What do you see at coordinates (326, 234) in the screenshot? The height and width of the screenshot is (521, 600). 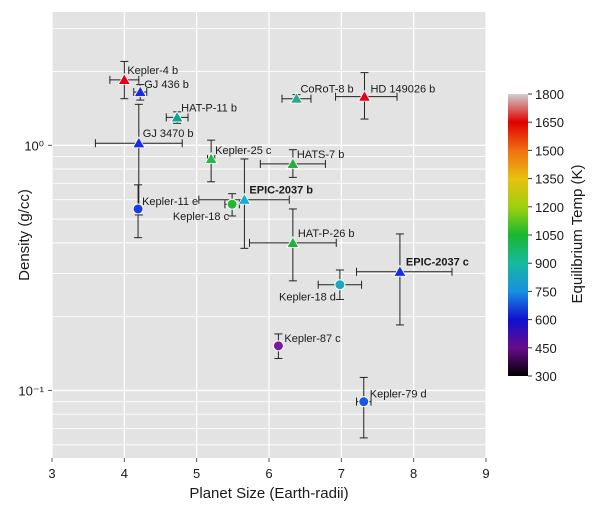 I see `point-label: HAT-P-26 b` at bounding box center [326, 234].